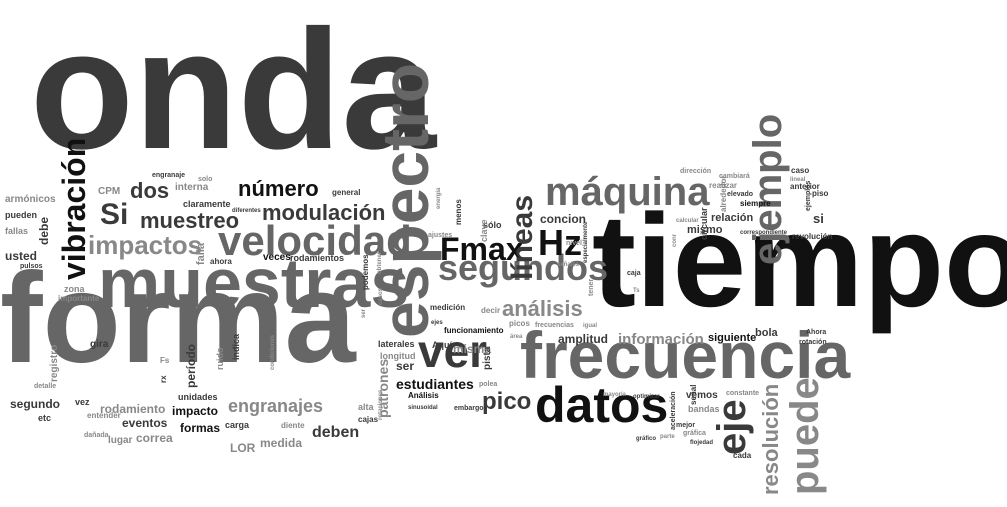 The image size is (1007, 507). I want to click on cloud-word: líneas, so click(522, 237).